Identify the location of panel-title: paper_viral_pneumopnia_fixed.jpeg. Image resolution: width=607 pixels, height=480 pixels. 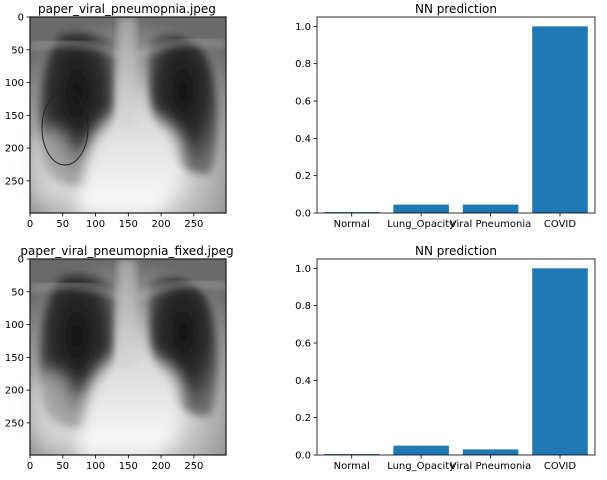
(126, 251).